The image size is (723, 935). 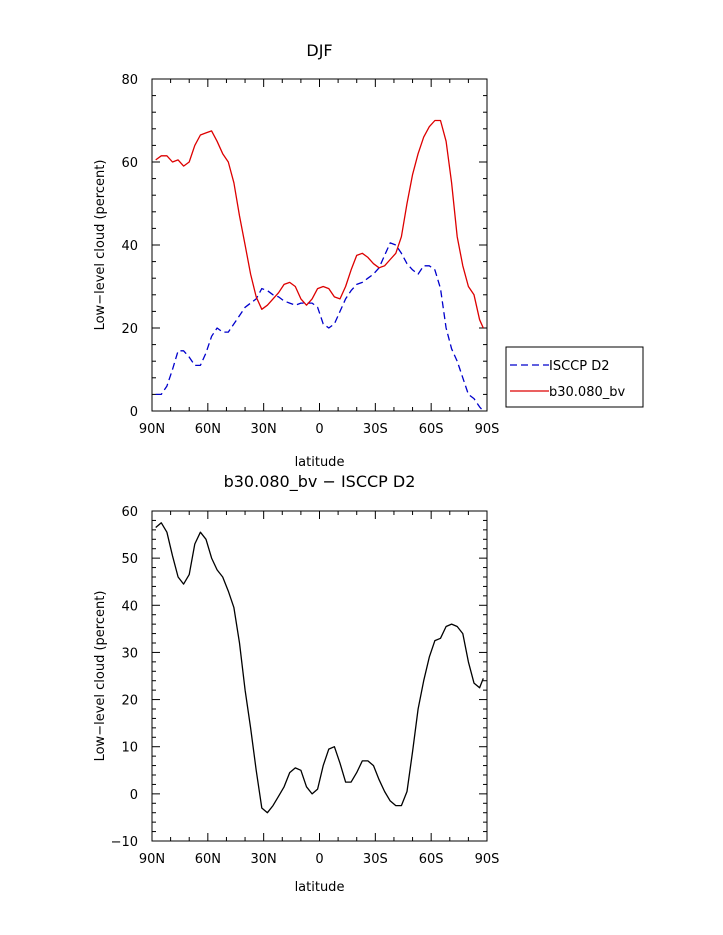 I want to click on y-tick-label: 10, so click(x=129, y=748).